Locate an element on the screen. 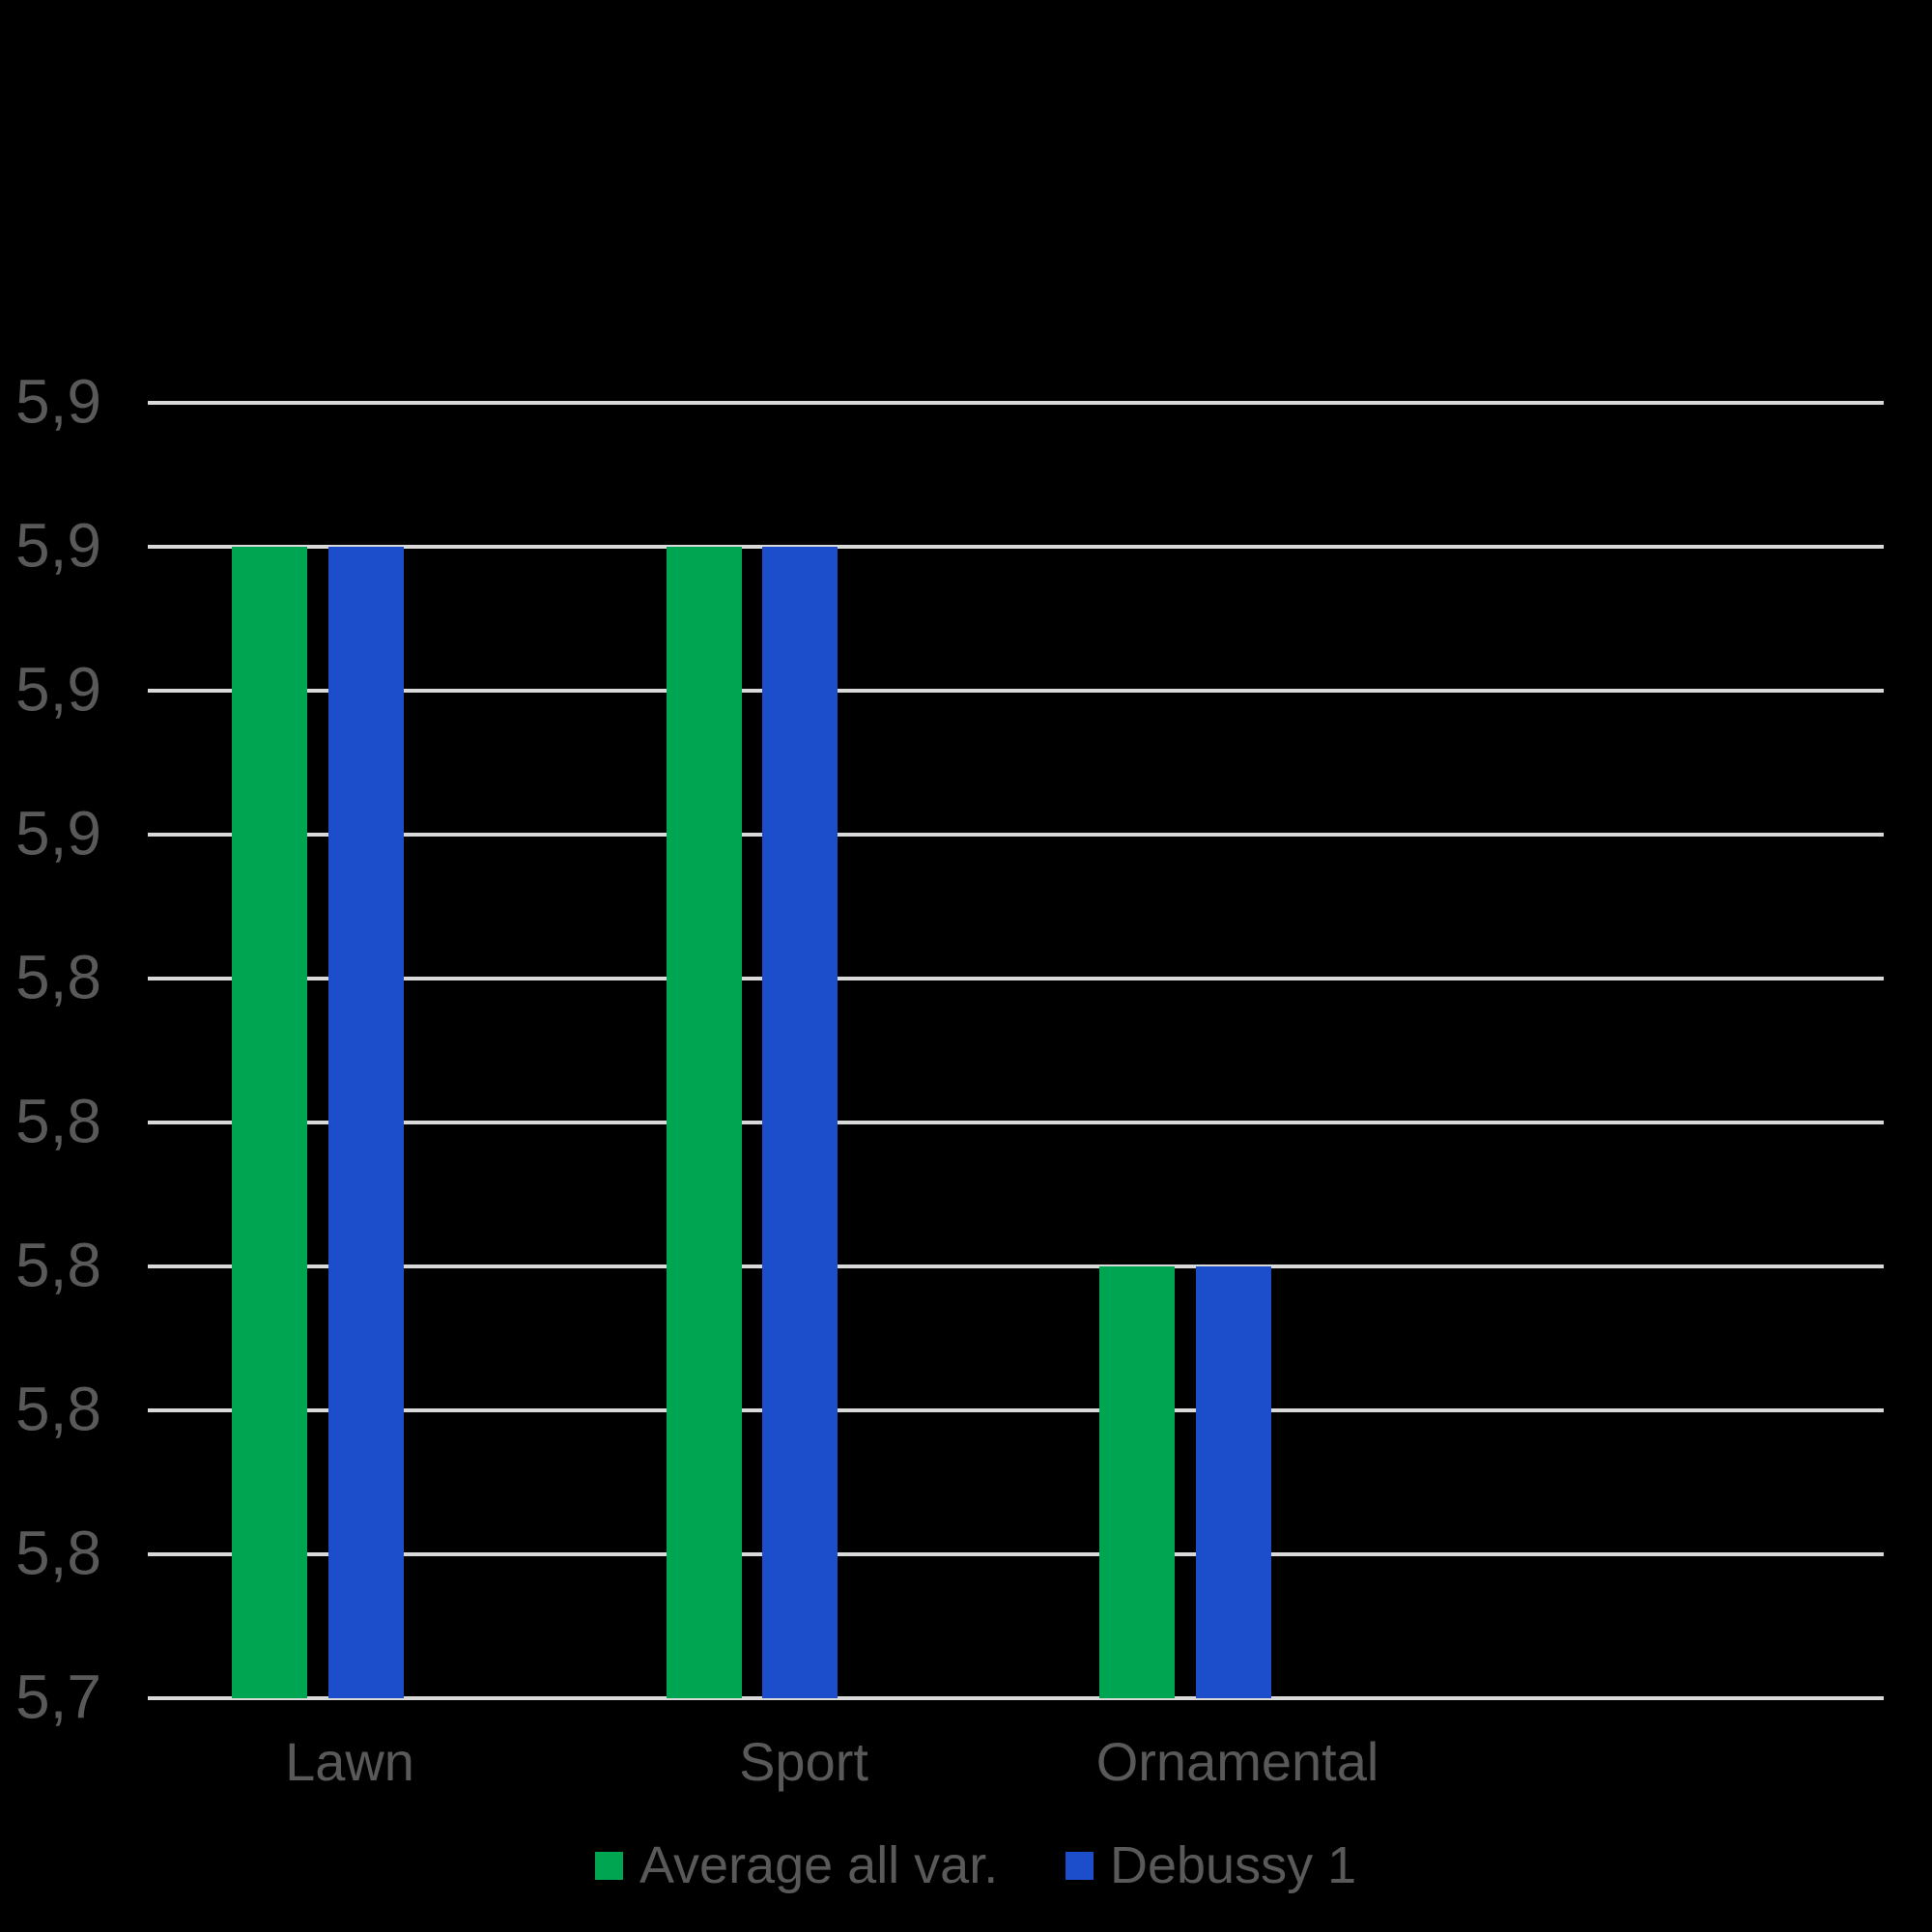 This screenshot has height=1932, width=1932. bar-average-all-var-lawn is located at coordinates (269, 1122).